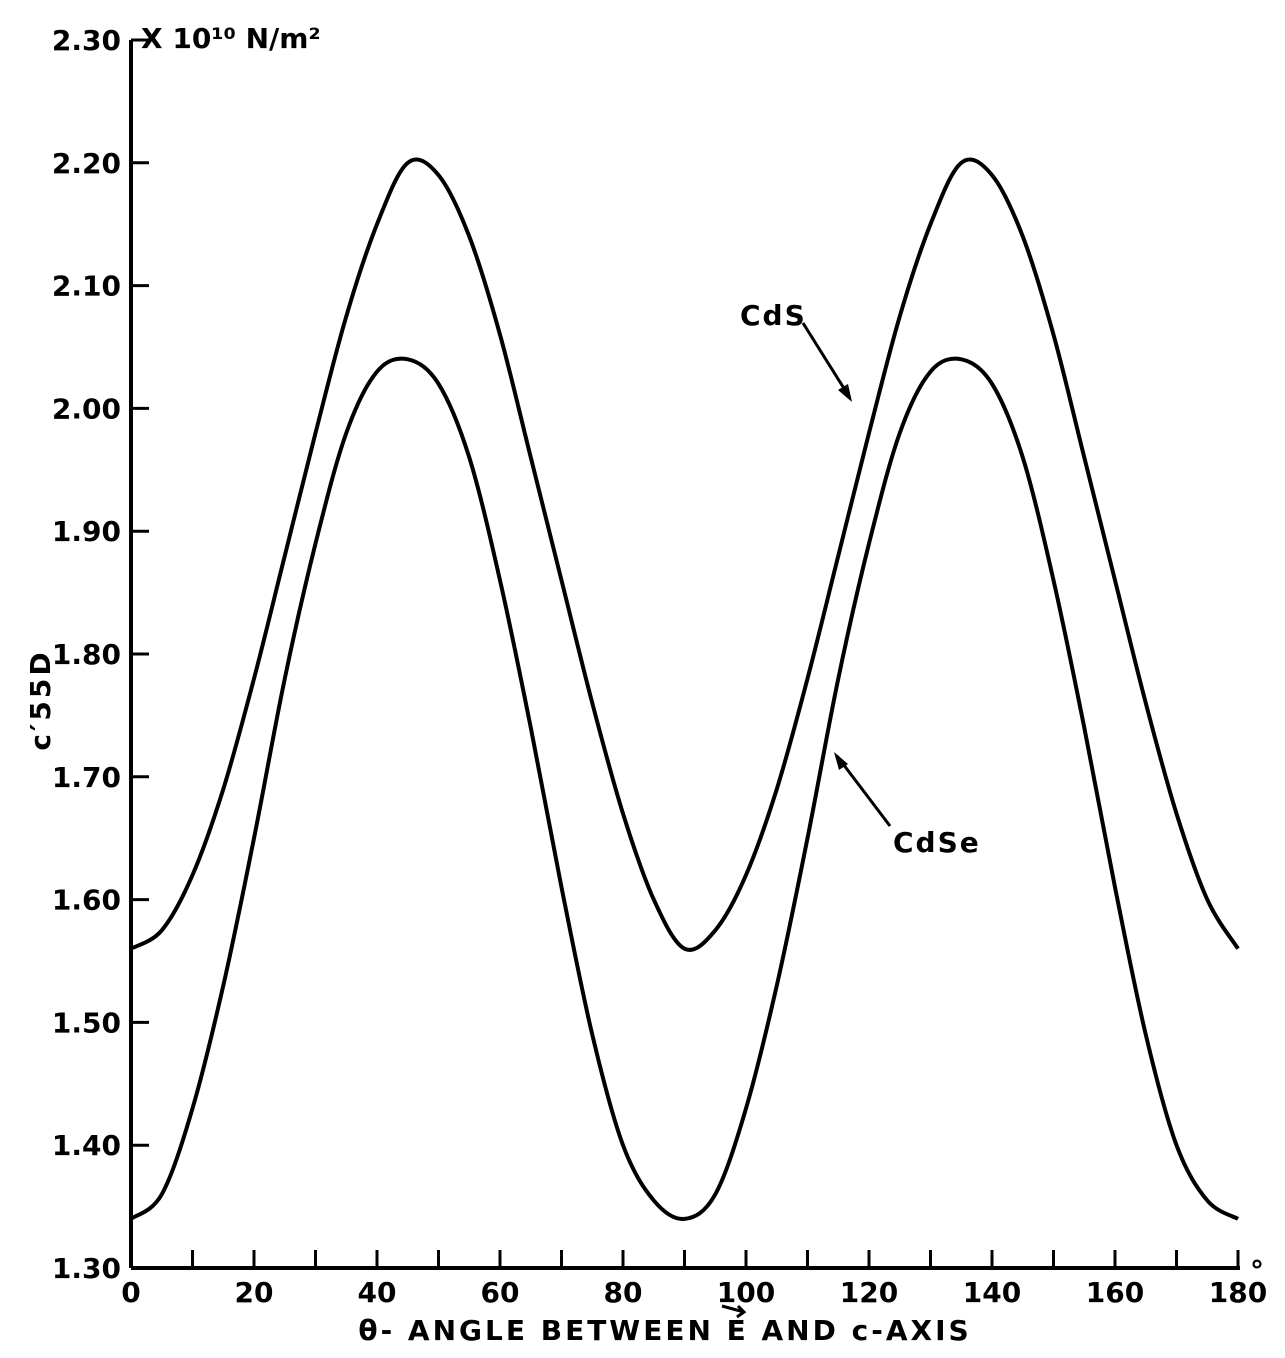 The image size is (1285, 1358). Describe the element at coordinates (623, 1292) in the screenshot. I see `x-tick-label: 80` at that location.